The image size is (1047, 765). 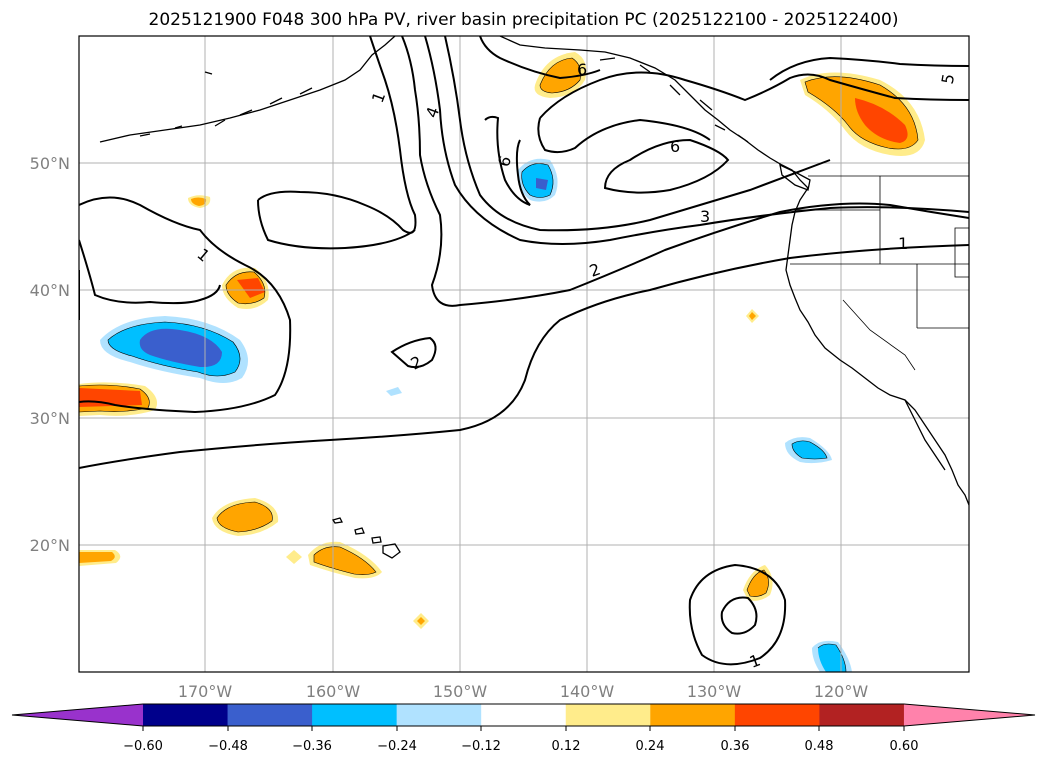 What do you see at coordinates (903, 243) in the screenshot?
I see `pv-label: 1` at bounding box center [903, 243].